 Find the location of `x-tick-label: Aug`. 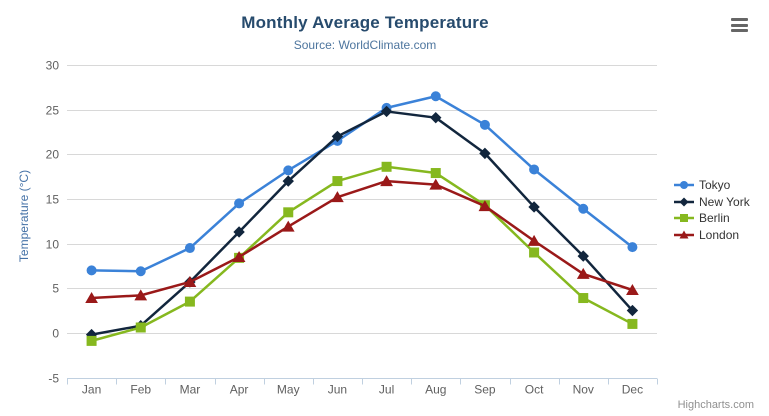

x-tick-label: Aug is located at coordinates (435, 390).